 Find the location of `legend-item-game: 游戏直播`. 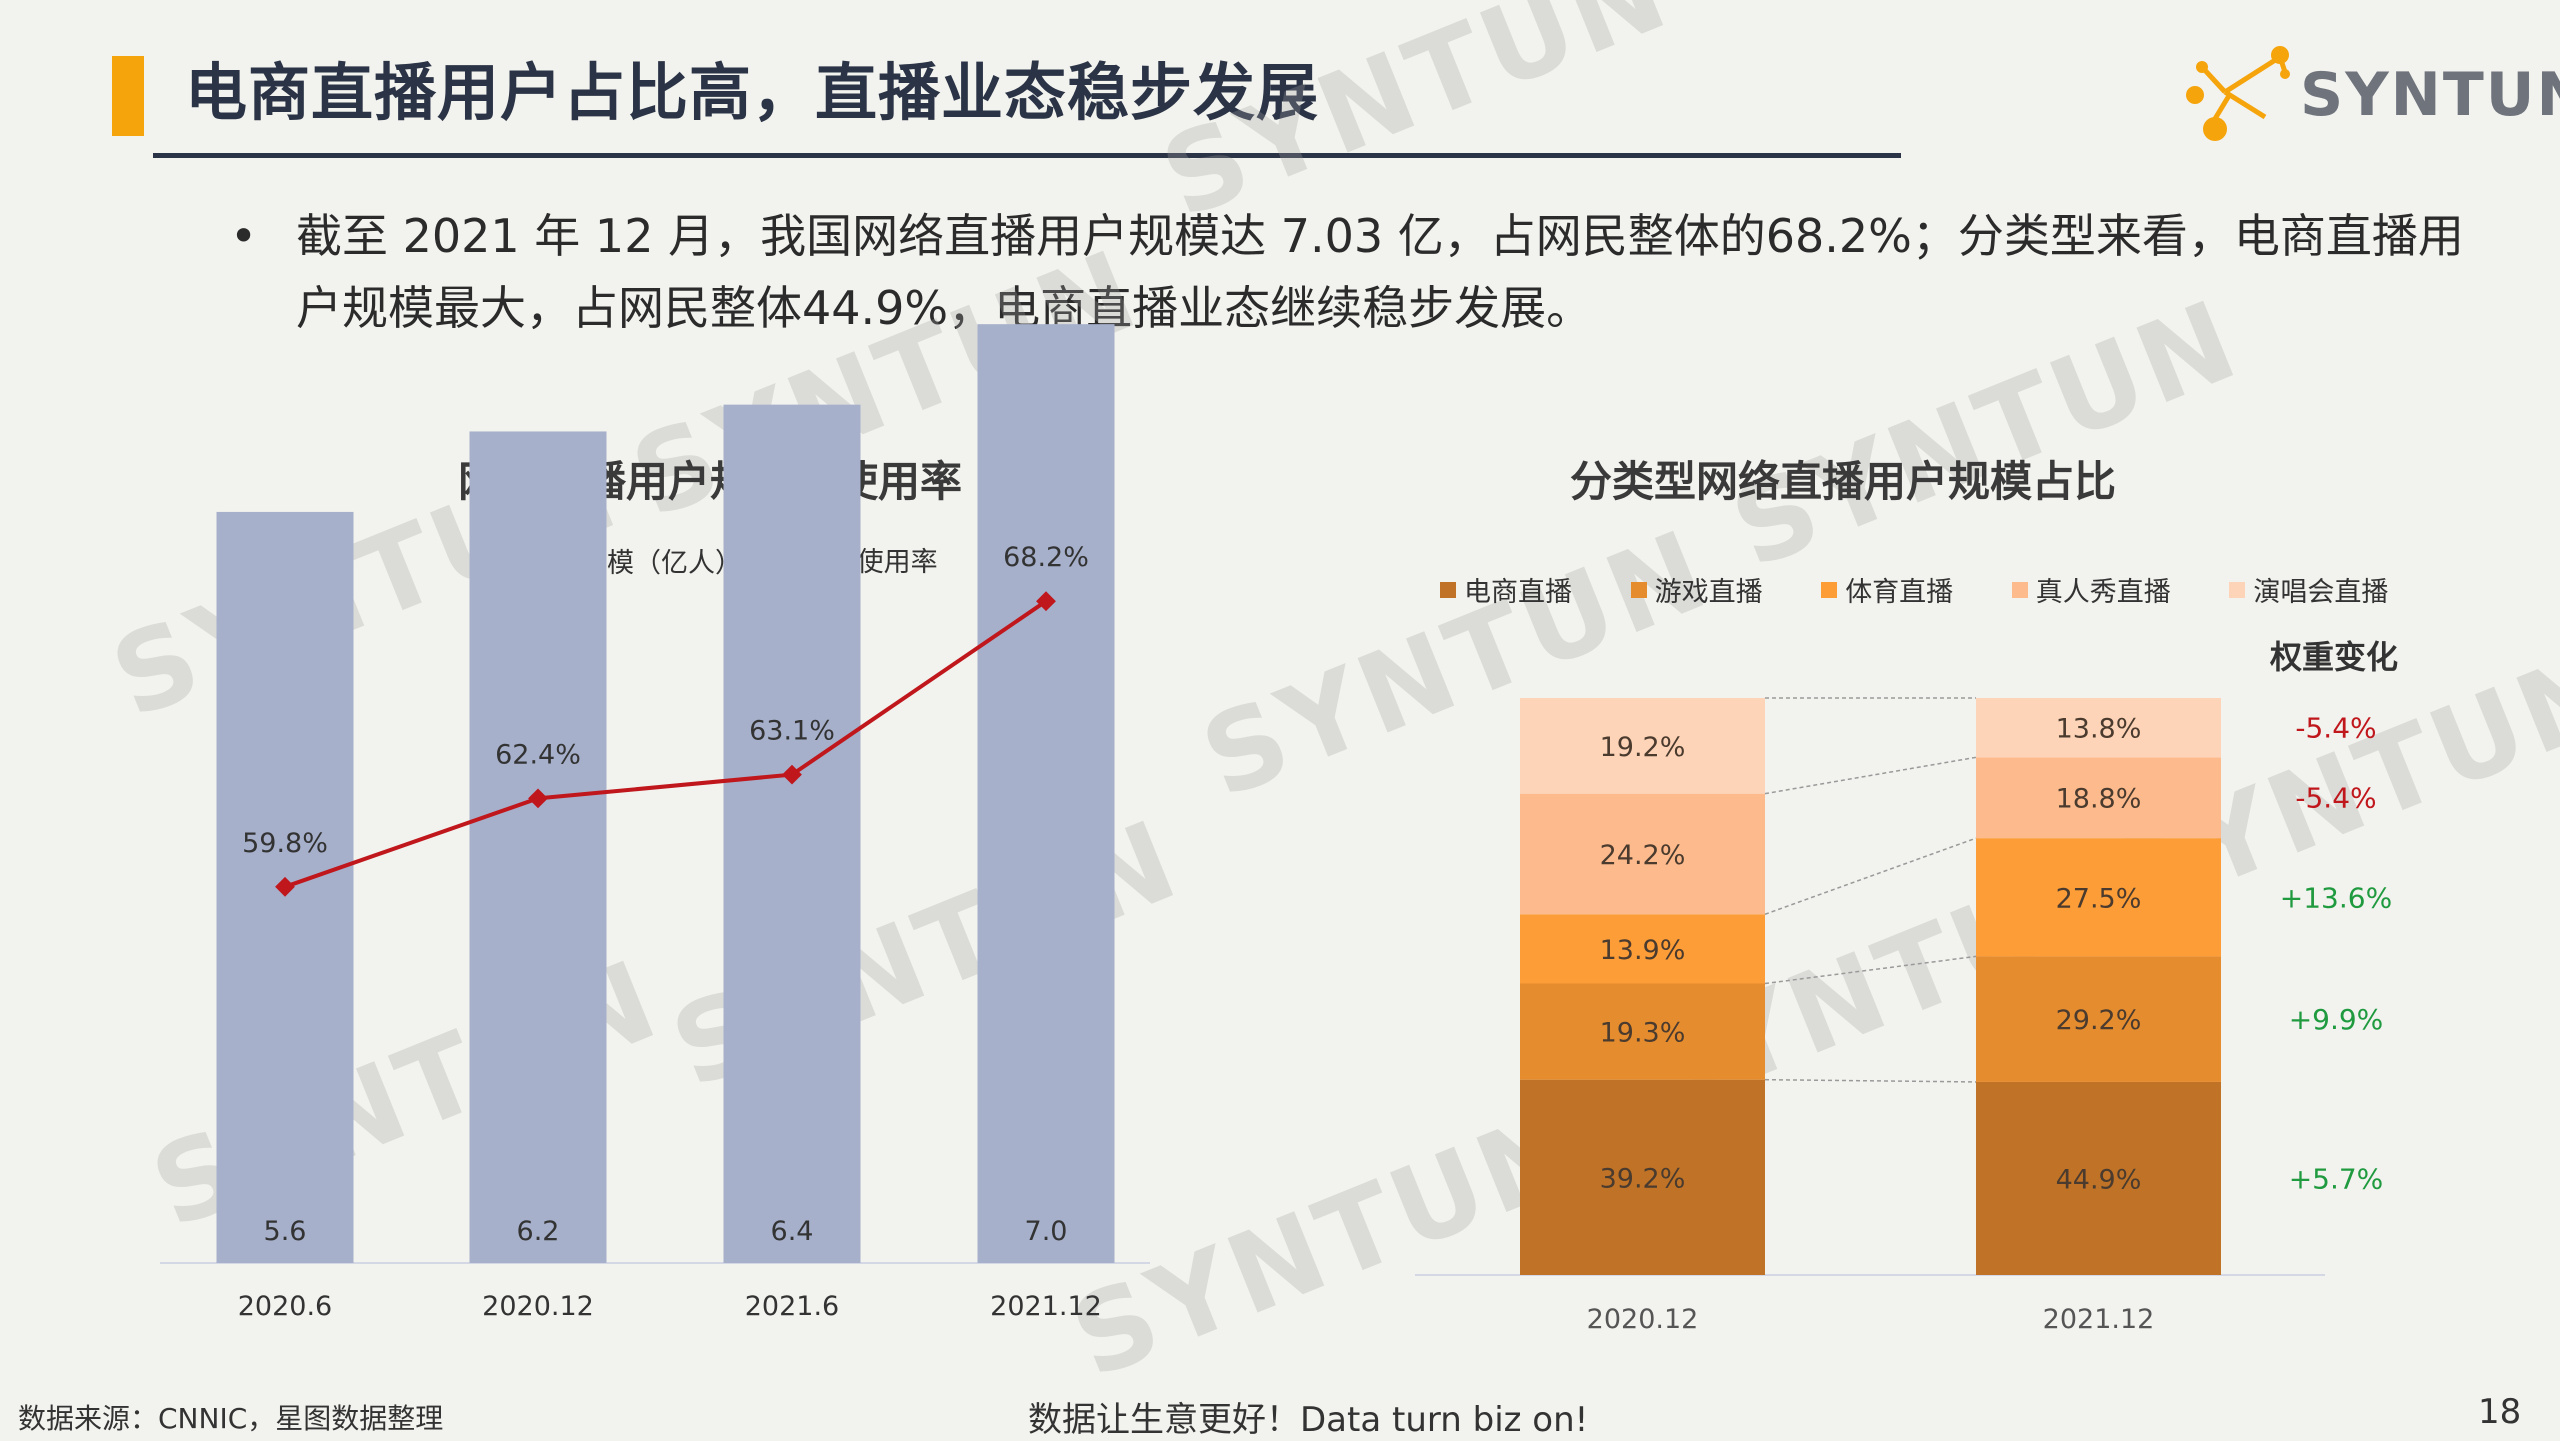

legend-item-game: 游戏直播 is located at coordinates (1696, 589).